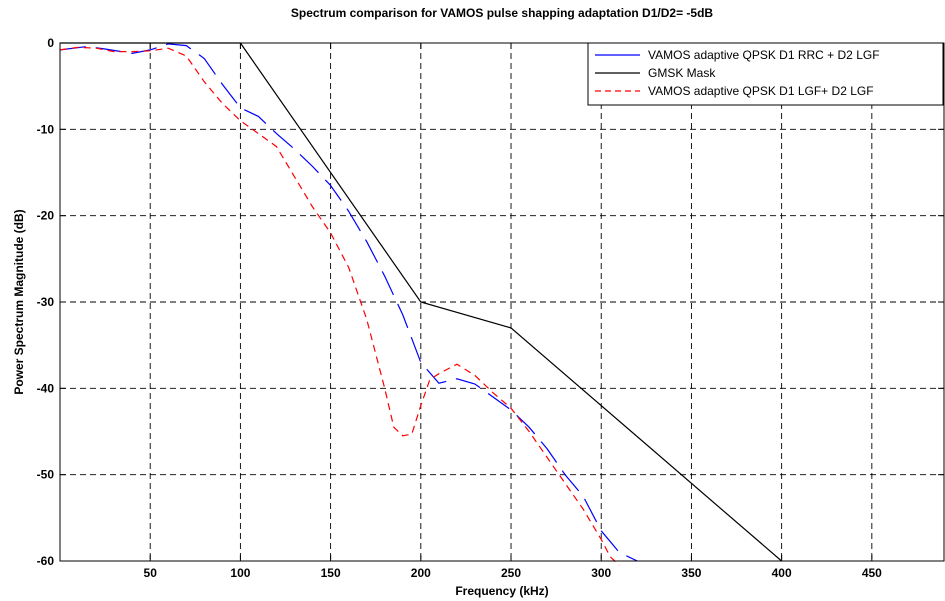  Describe the element at coordinates (46, 475) in the screenshot. I see `y-tick-label: -50` at that location.